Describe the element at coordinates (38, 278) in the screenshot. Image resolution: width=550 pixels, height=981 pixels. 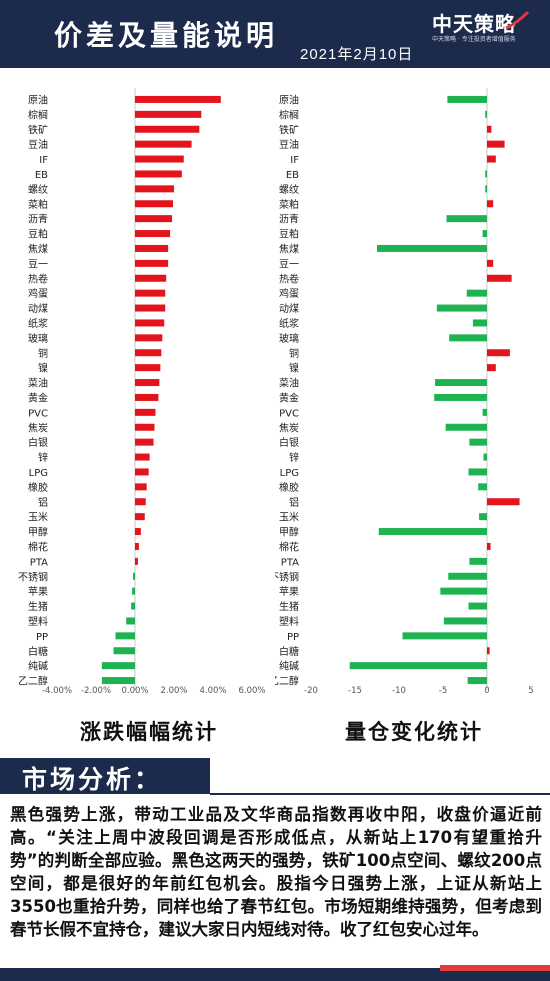
I see `price-change-category-label: 热卷` at that location.